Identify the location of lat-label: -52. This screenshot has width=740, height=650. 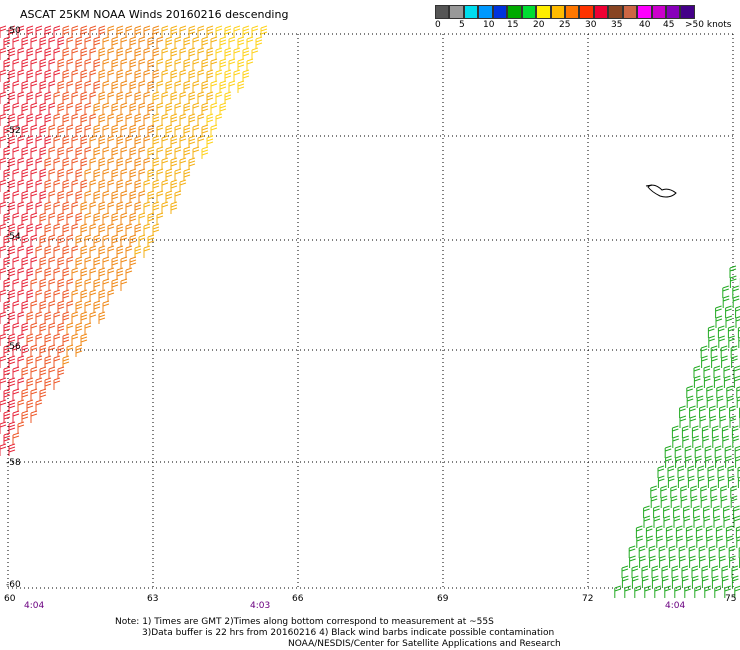
(13, 131).